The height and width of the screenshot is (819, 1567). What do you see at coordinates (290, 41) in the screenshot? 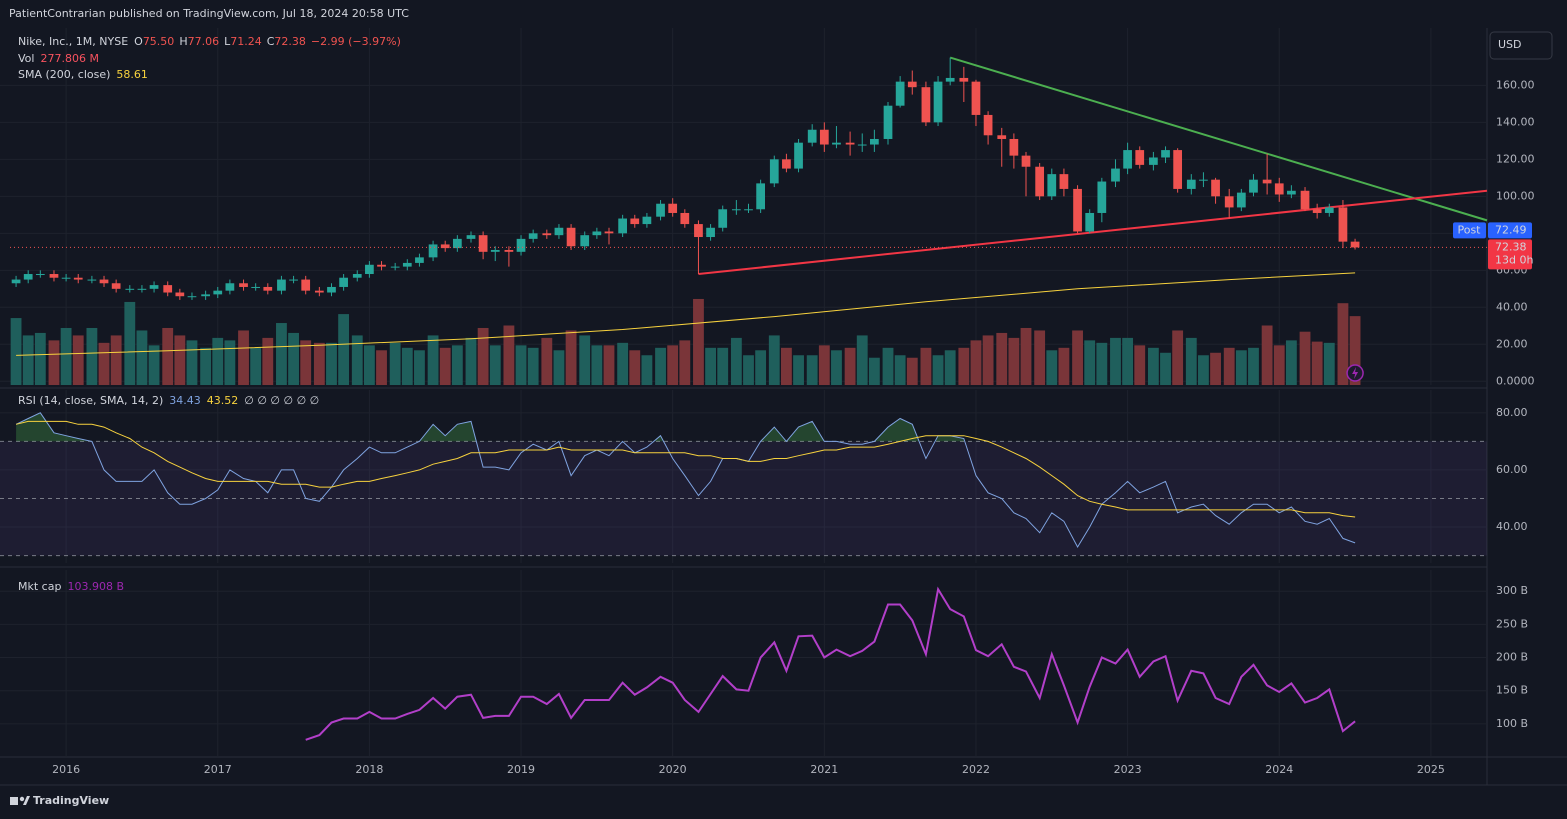
I see `ohlc-value: 72.38` at bounding box center [290, 41].